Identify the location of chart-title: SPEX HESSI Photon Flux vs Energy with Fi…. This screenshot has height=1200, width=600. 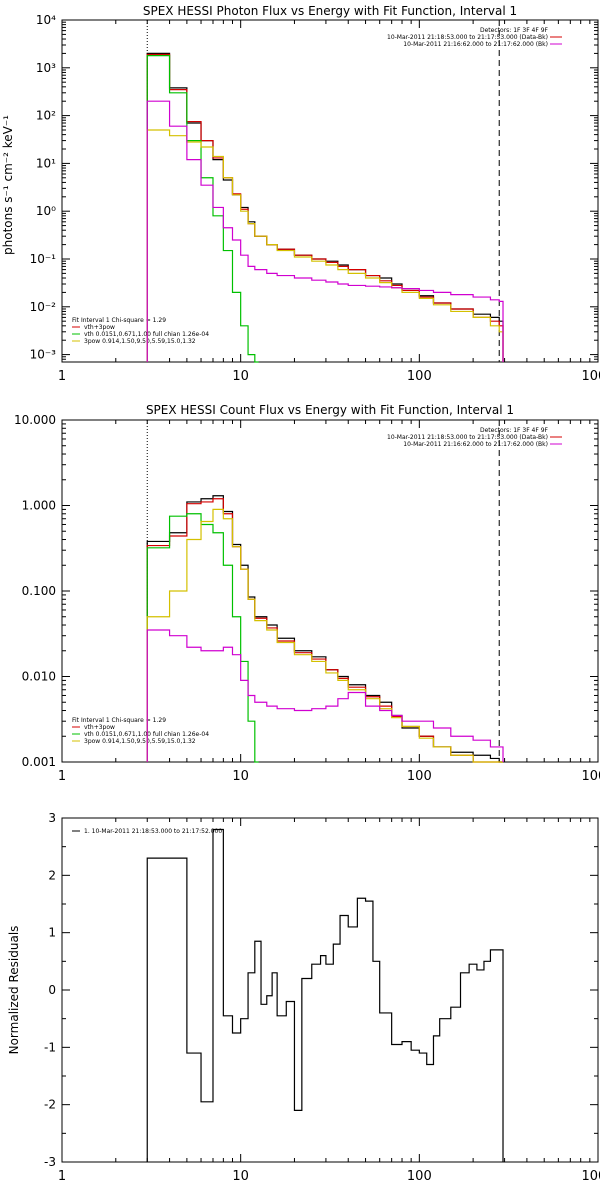
(330, 11).